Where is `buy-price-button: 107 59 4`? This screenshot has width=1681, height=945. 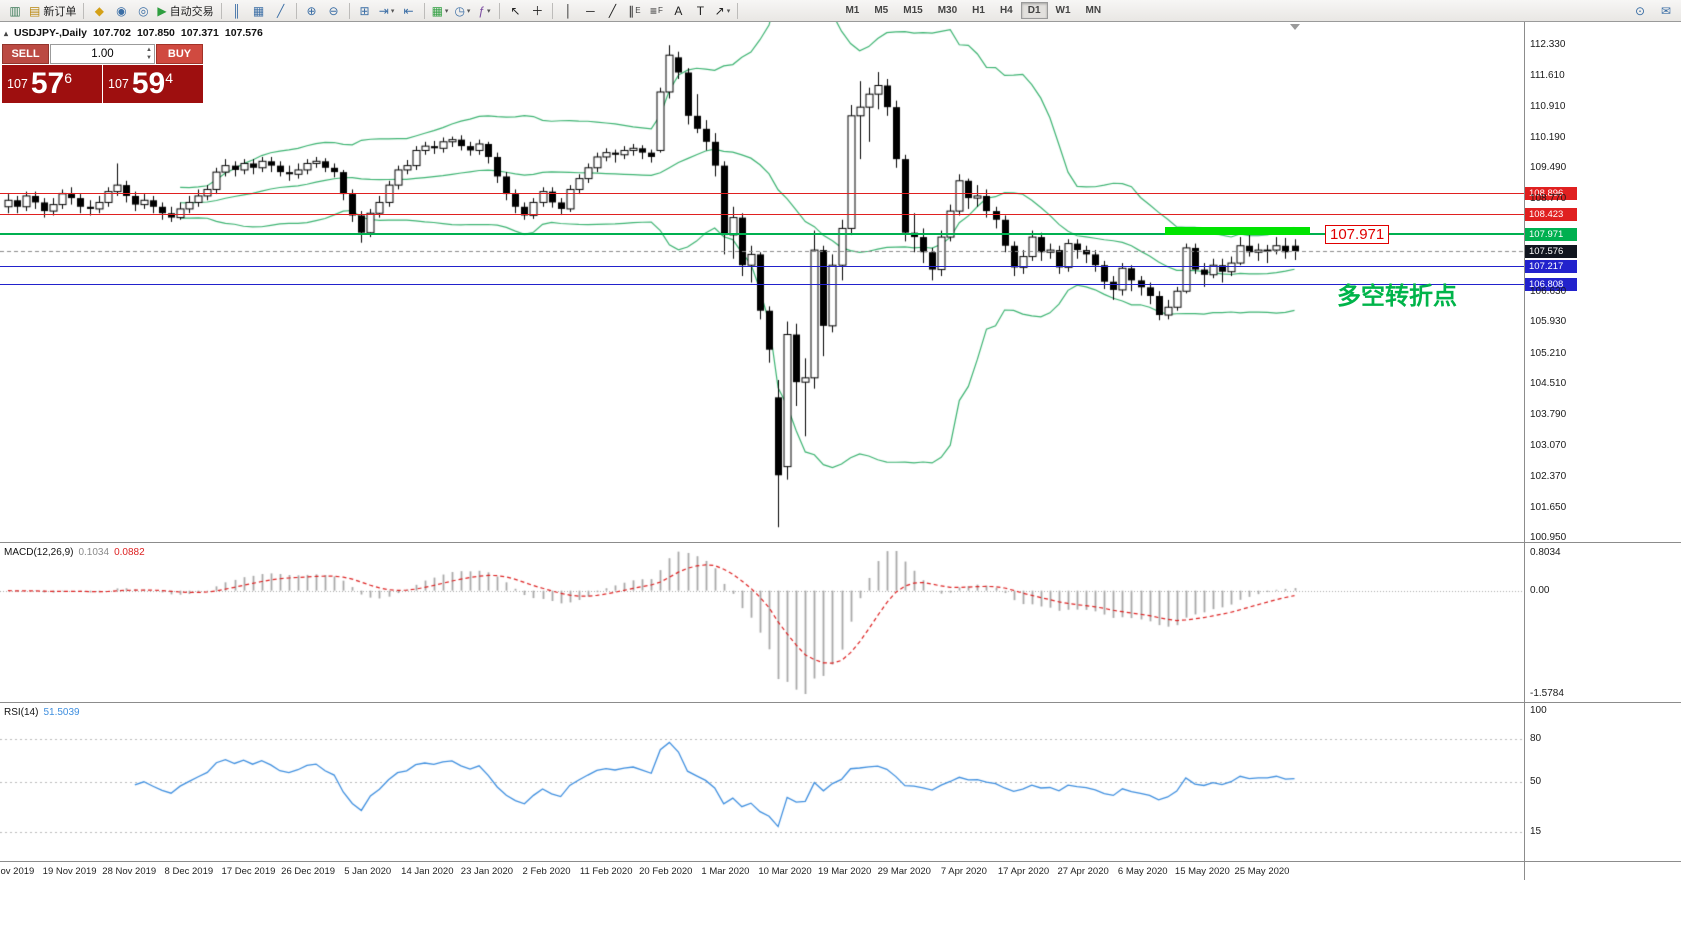 buy-price-button: 107 59 4 is located at coordinates (153, 84).